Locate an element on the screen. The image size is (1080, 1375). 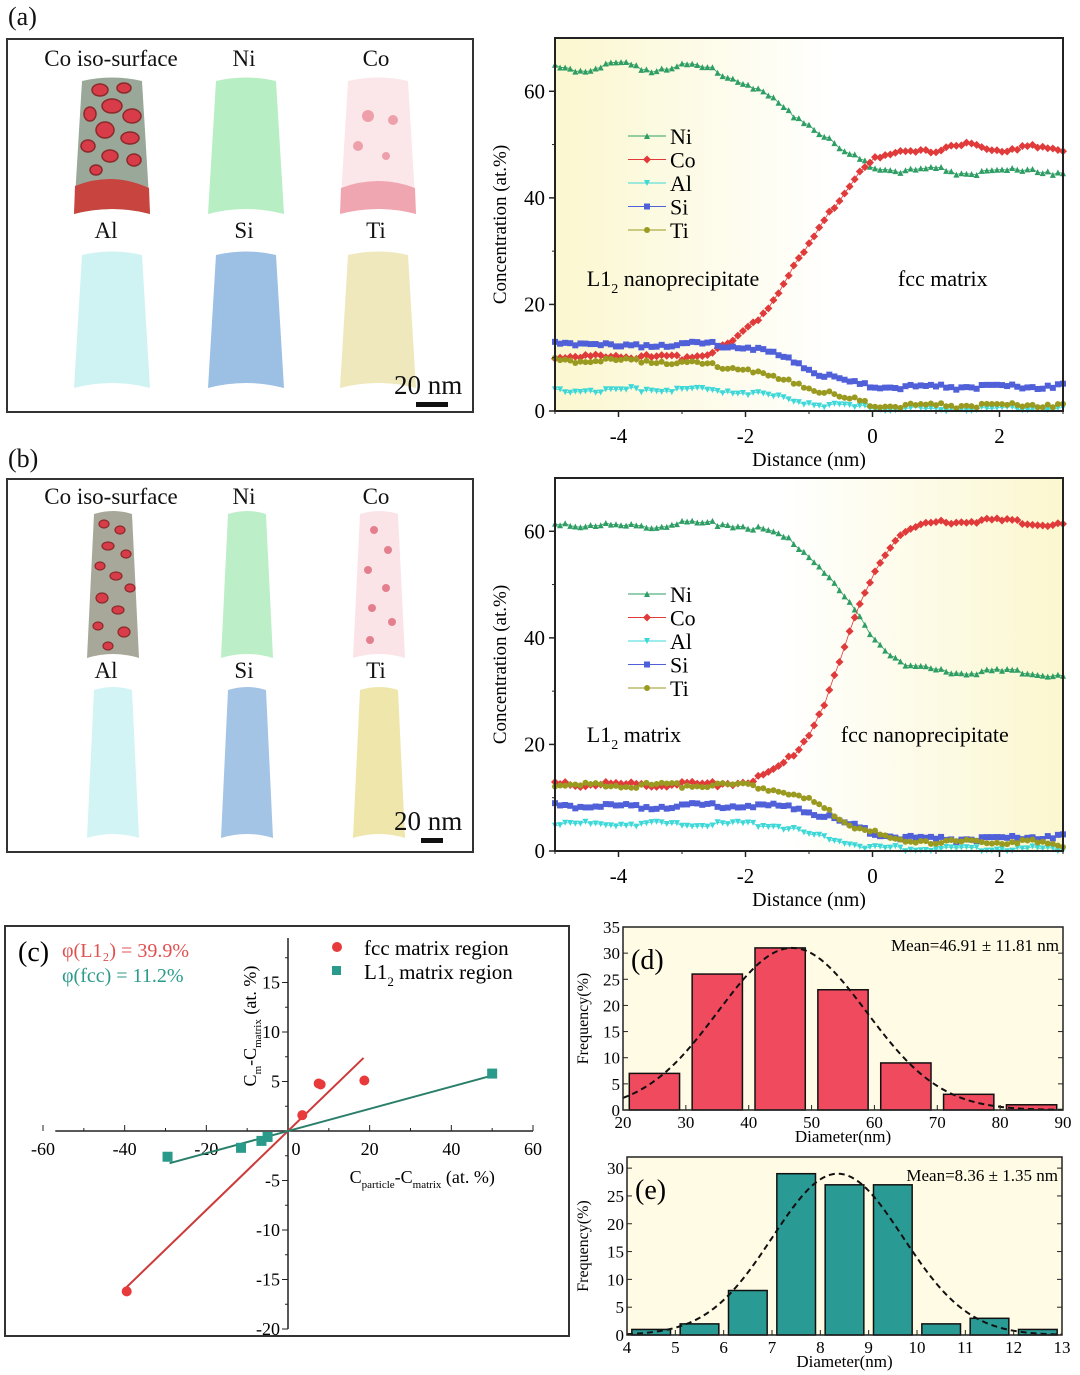
x-tick-label: 2 is located at coordinates (999, 876).